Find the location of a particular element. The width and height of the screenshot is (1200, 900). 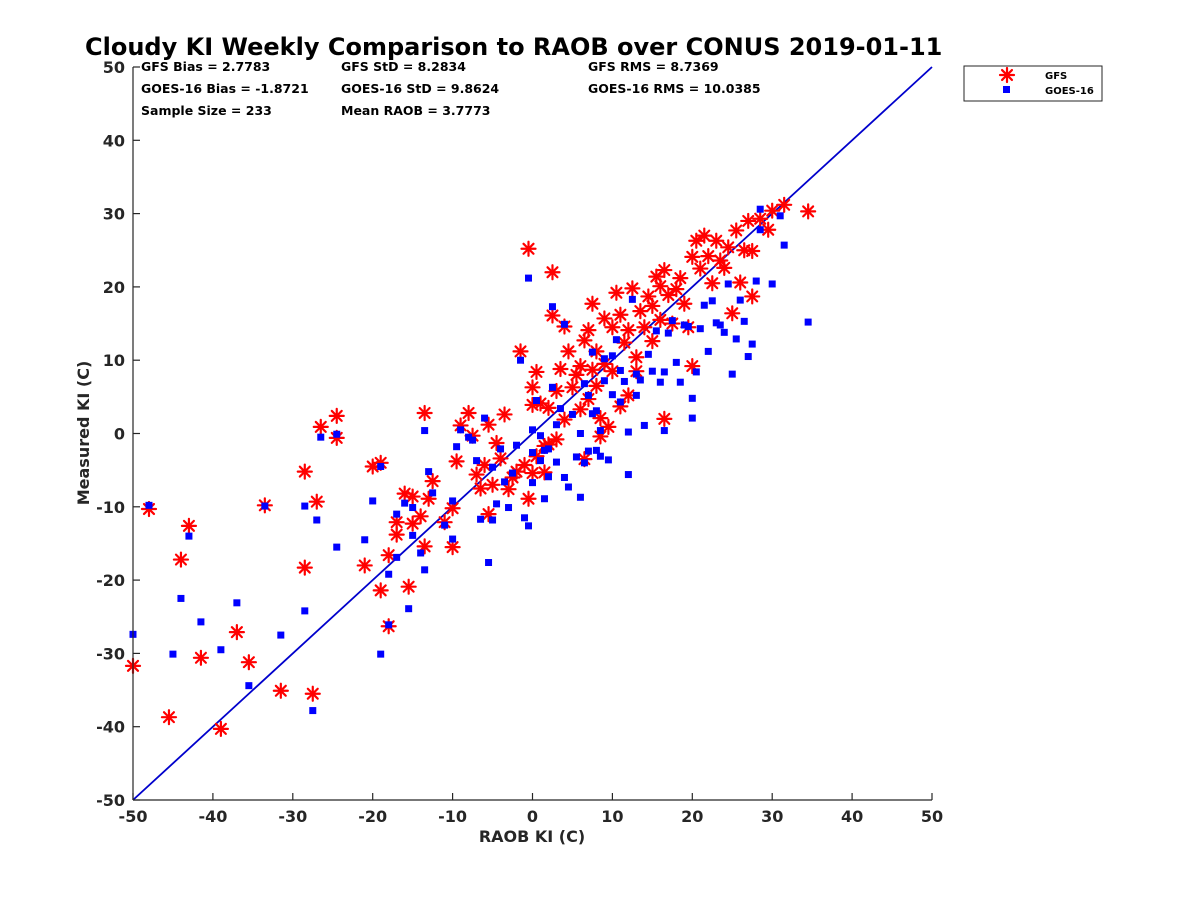

y-tick-label: 0 is located at coordinates (119, 434).